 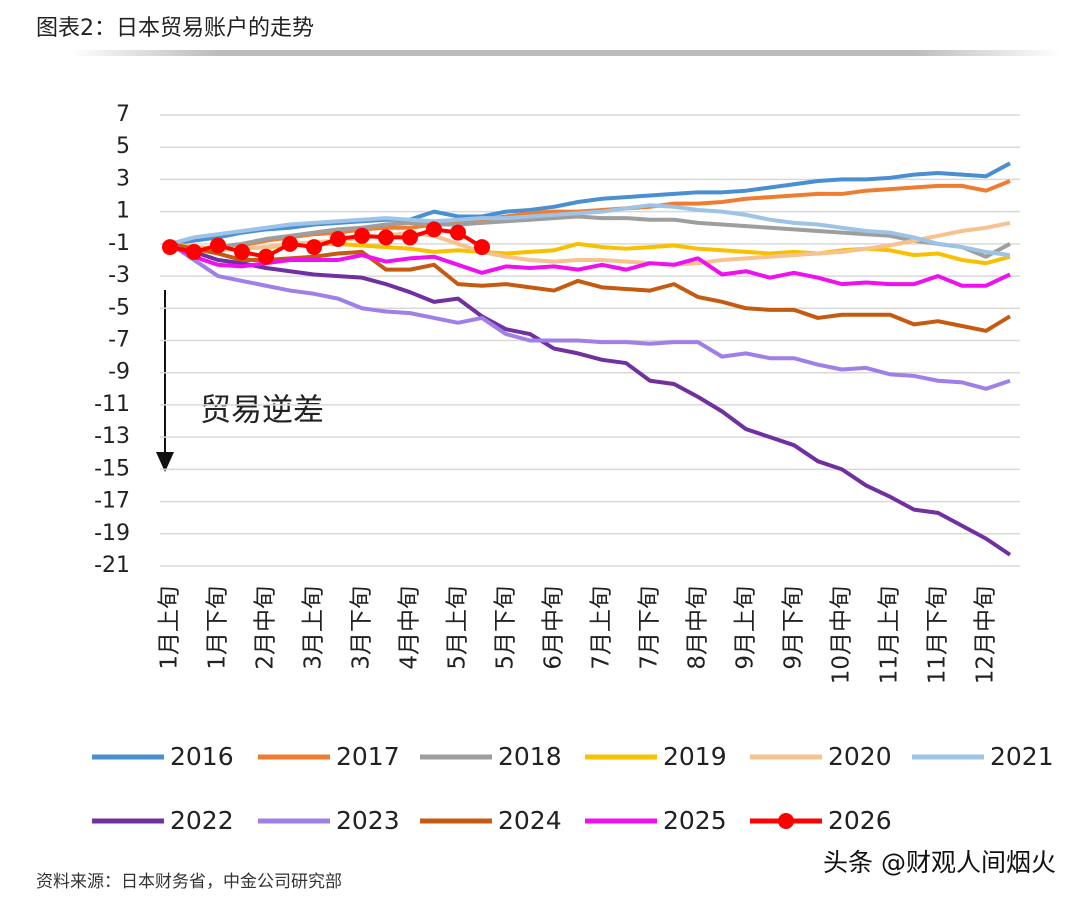 What do you see at coordinates (938, 635) in the screenshot?
I see `x-tick-label: 11月下旬` at bounding box center [938, 635].